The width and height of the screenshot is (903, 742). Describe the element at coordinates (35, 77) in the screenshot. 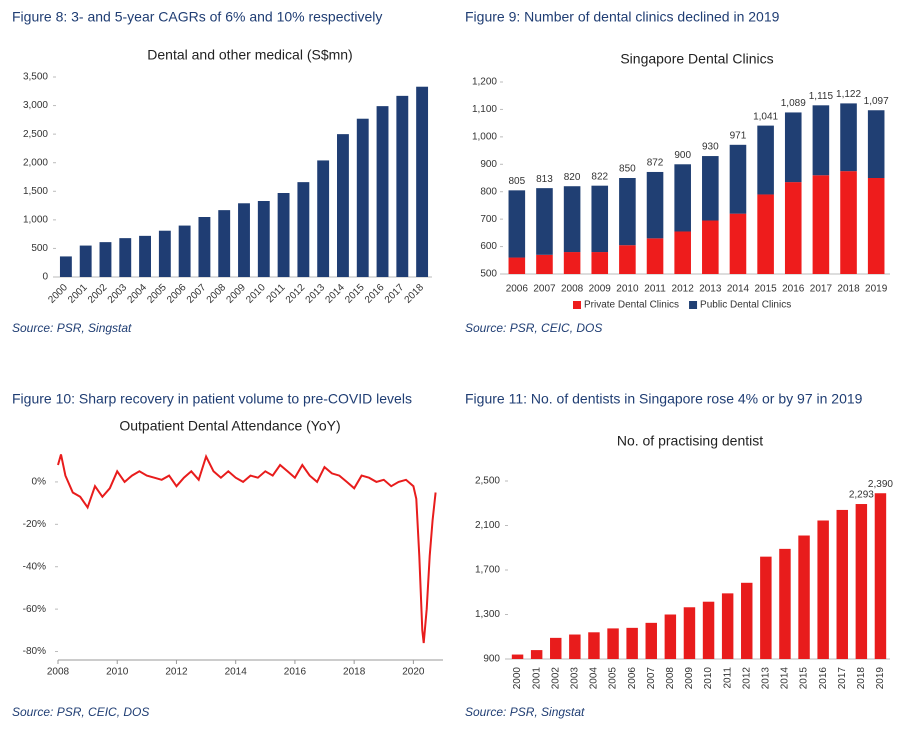

I see `y-tick-label: 3,500` at that location.